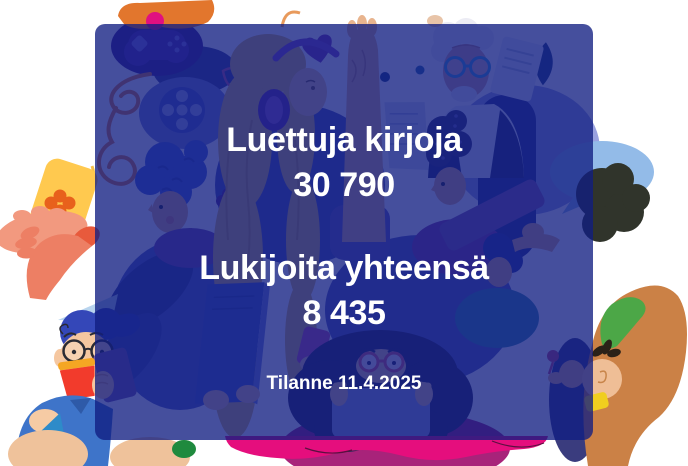 The height and width of the screenshot is (466, 688). Describe the element at coordinates (344, 140) in the screenshot. I see `books-read-label: Luettuja kirjoja` at that location.